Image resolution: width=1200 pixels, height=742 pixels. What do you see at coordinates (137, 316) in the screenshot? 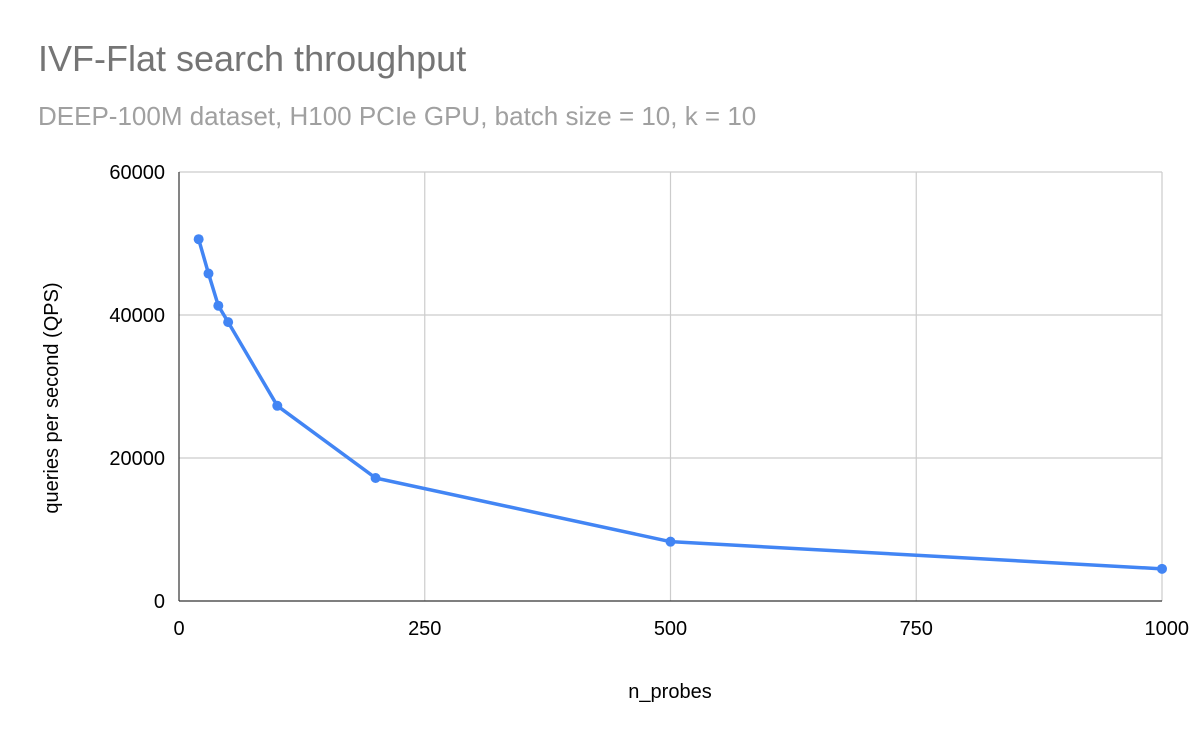
I see `y-tick-label: 40000` at bounding box center [137, 316].